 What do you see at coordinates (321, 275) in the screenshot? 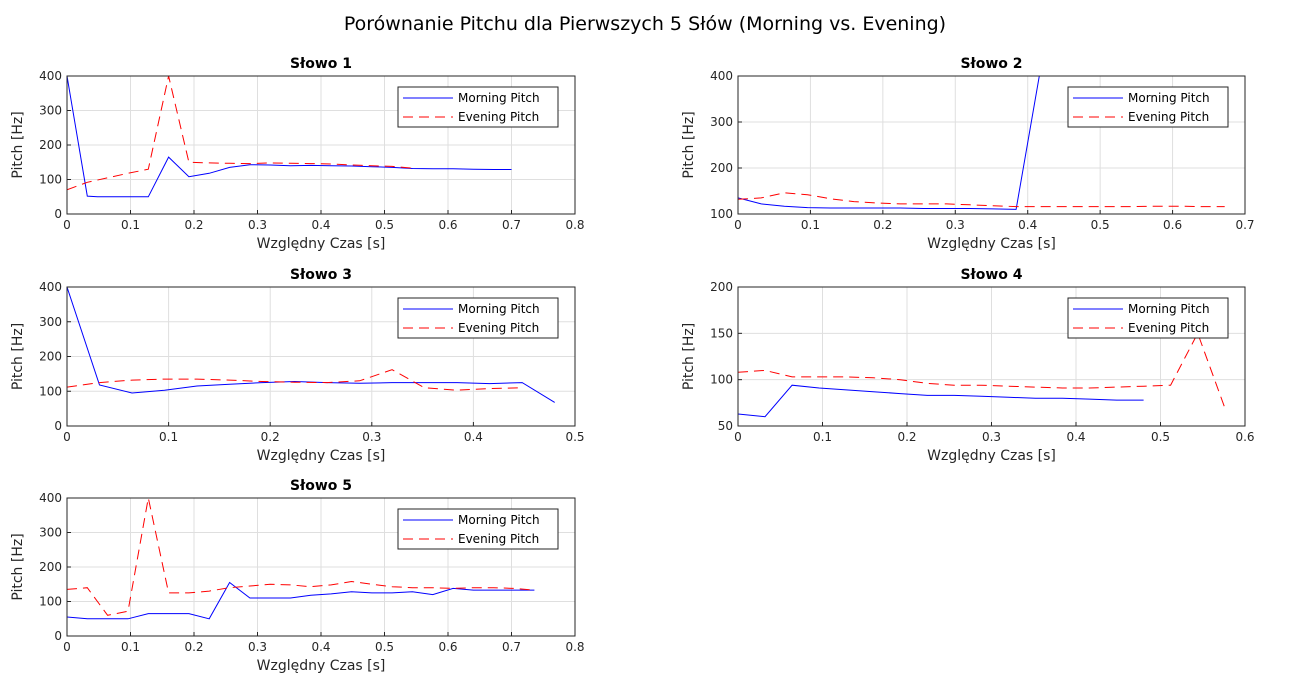
I see `subplot-title: Słowo 3` at bounding box center [321, 275].